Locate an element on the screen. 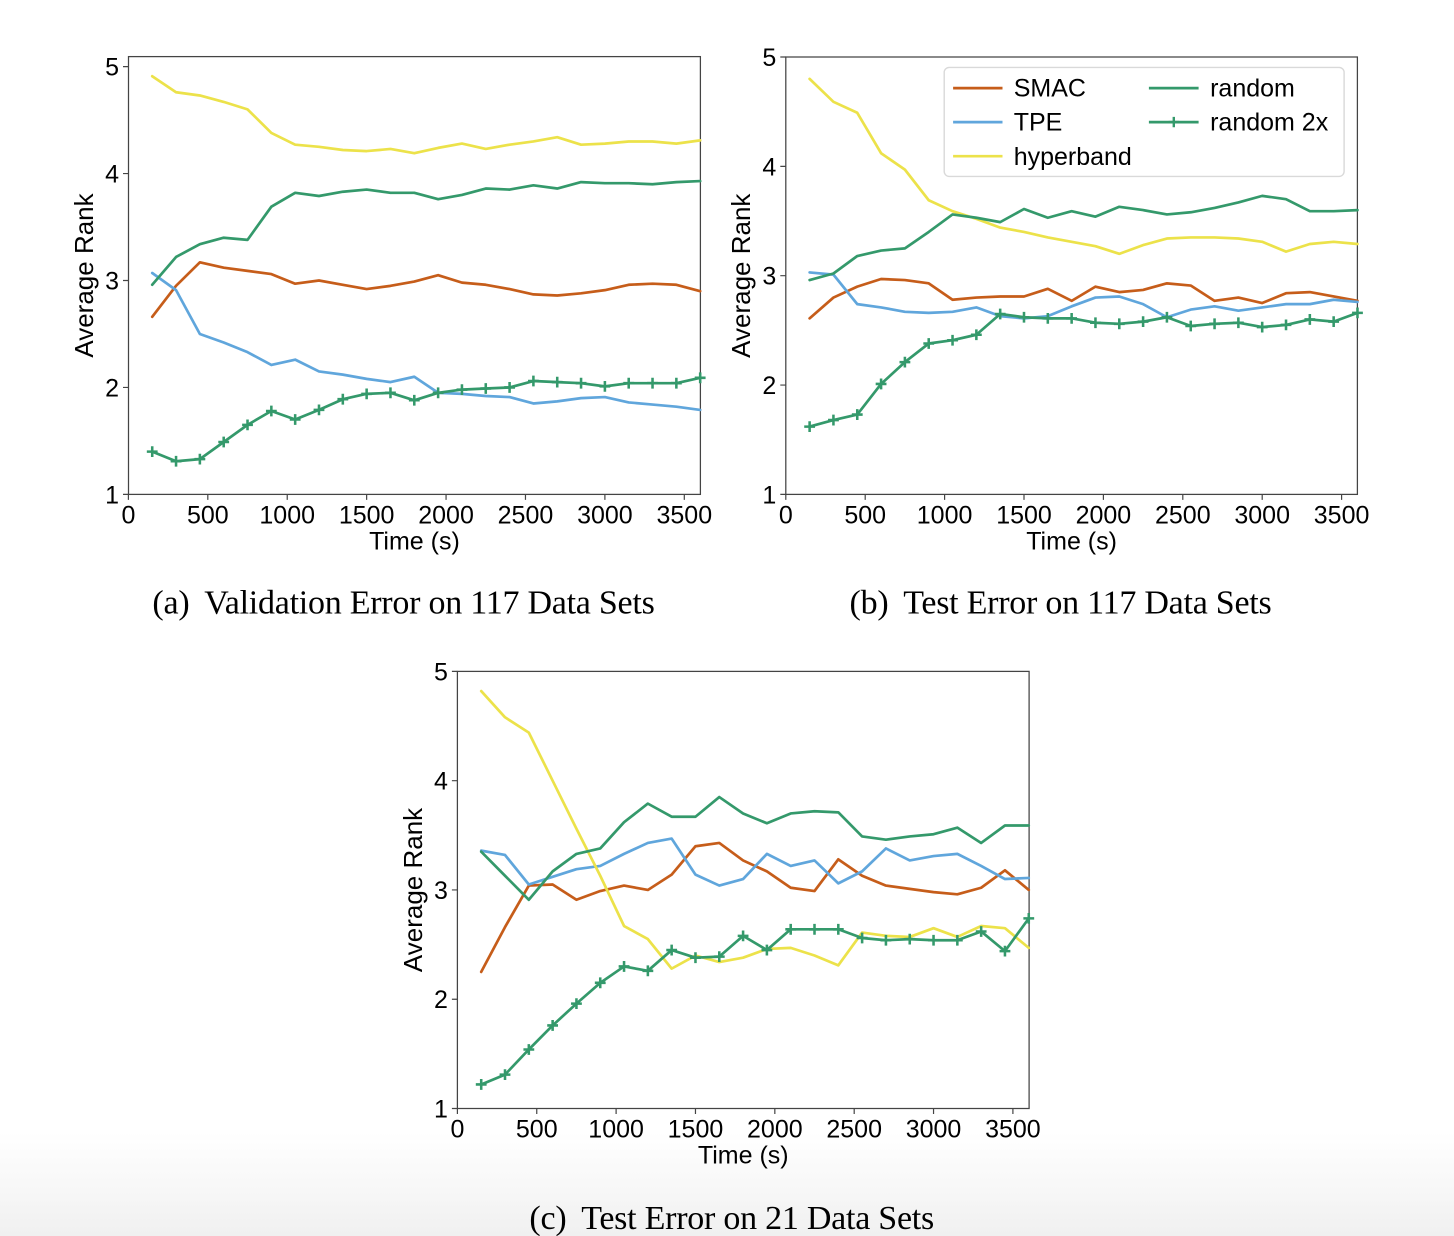  svg-text: TPE is located at coordinates (1038, 123).